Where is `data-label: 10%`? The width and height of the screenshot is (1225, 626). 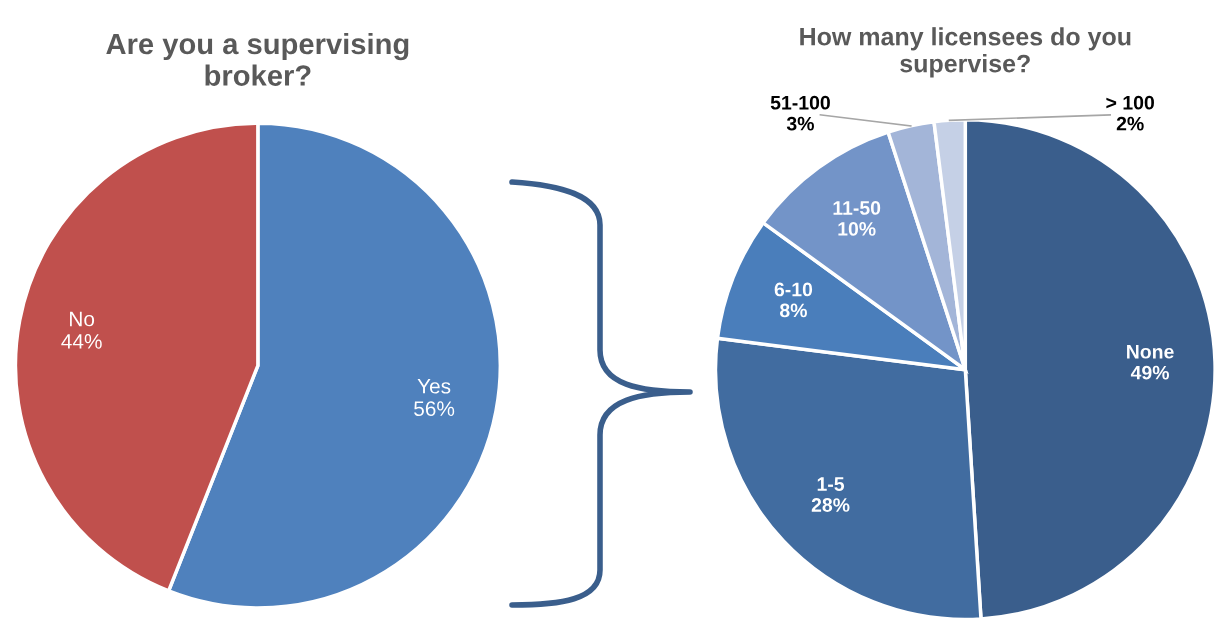 data-label: 10% is located at coordinates (857, 229).